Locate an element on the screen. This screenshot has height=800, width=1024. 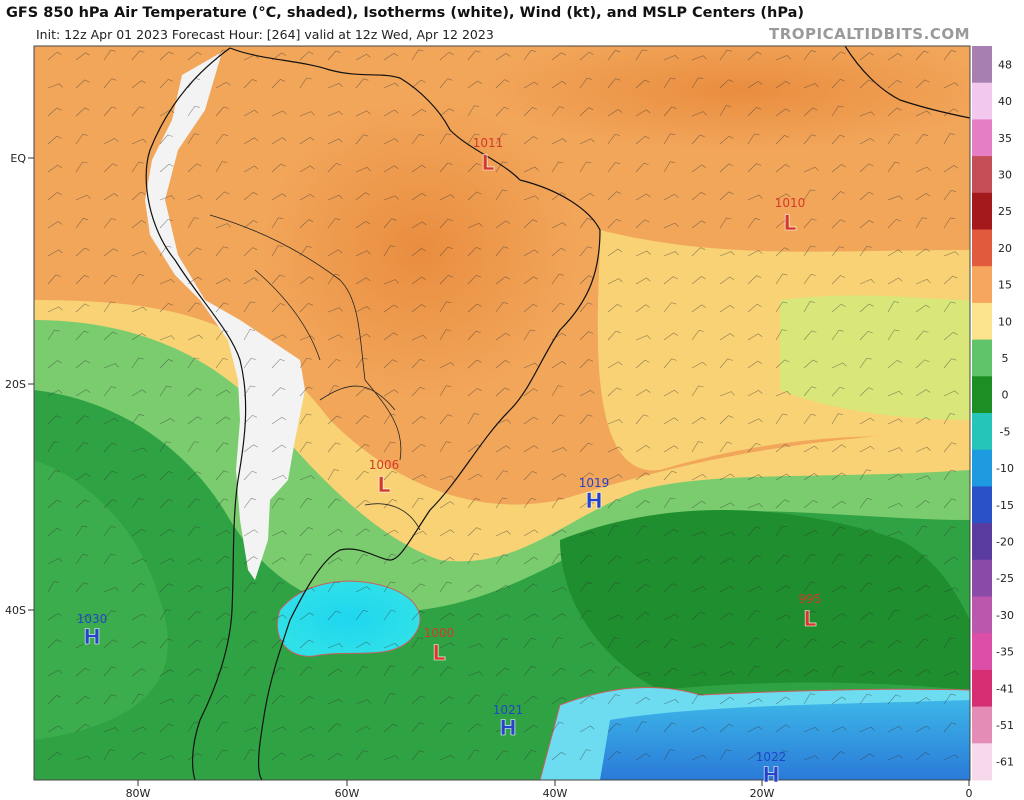
coastline-west is located at coordinates (196, 413).